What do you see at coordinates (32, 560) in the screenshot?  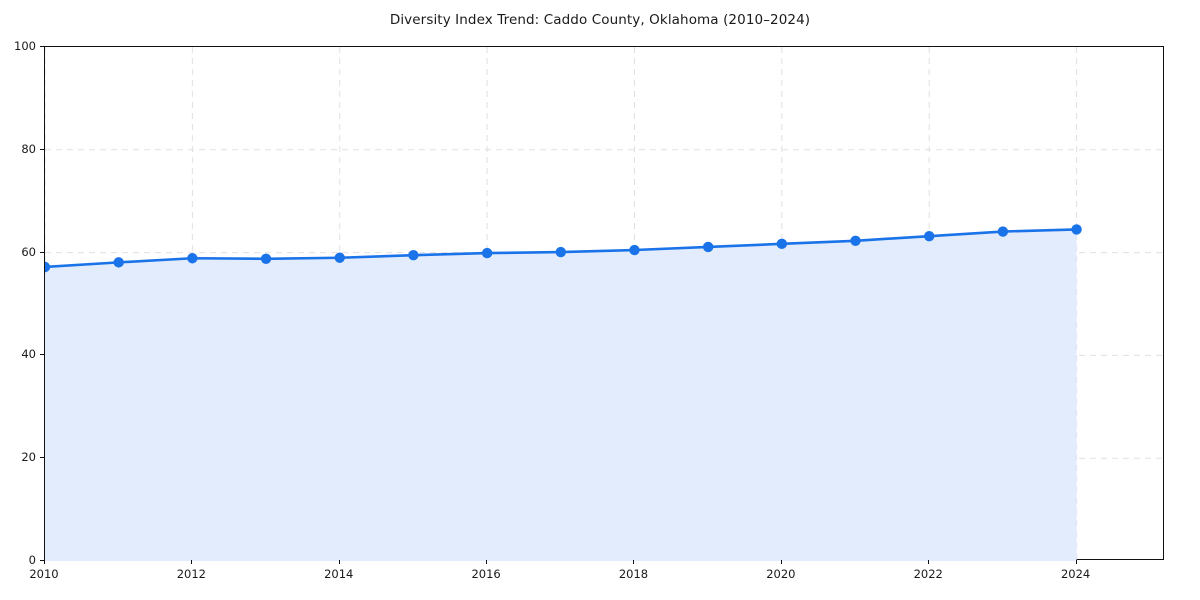 I see `y-axis-tick-label: 0` at bounding box center [32, 560].